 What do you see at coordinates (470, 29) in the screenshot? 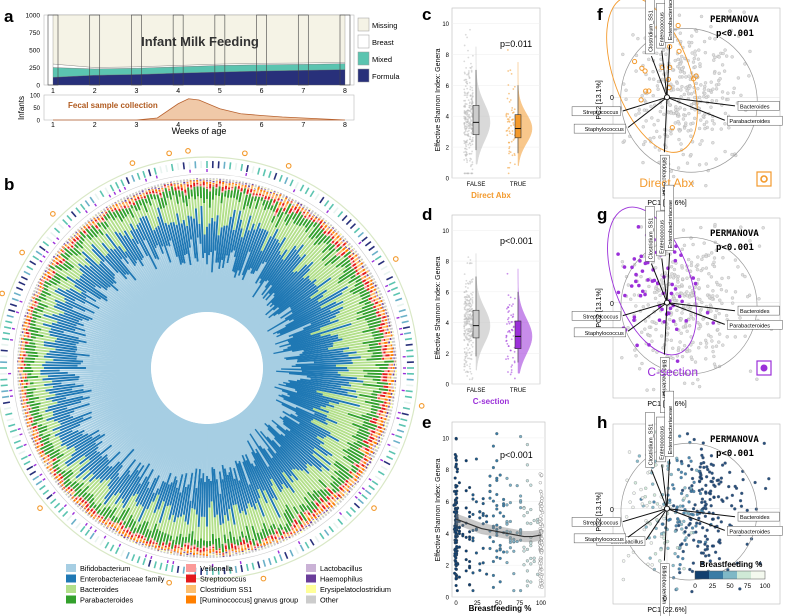
I see `data-point` at bounding box center [470, 29].